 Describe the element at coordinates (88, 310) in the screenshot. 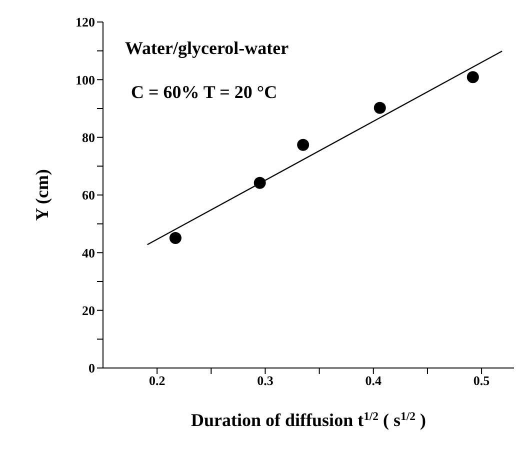

I see `y-tick-label: 20` at that location.